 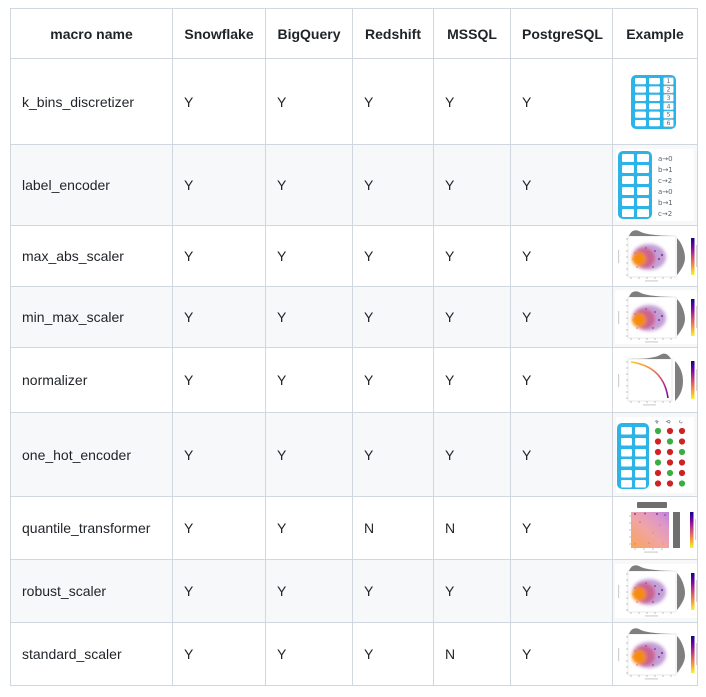 I want to click on table-row-min-max-scaler: min_max_scaler Y Y Y Y Y, so click(x=354, y=317).